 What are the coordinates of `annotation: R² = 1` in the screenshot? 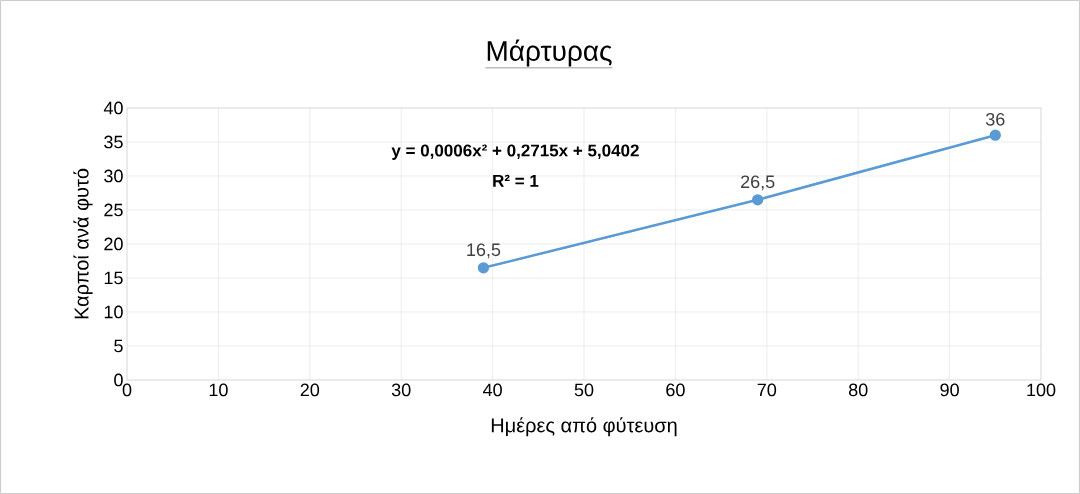 It's located at (516, 180).